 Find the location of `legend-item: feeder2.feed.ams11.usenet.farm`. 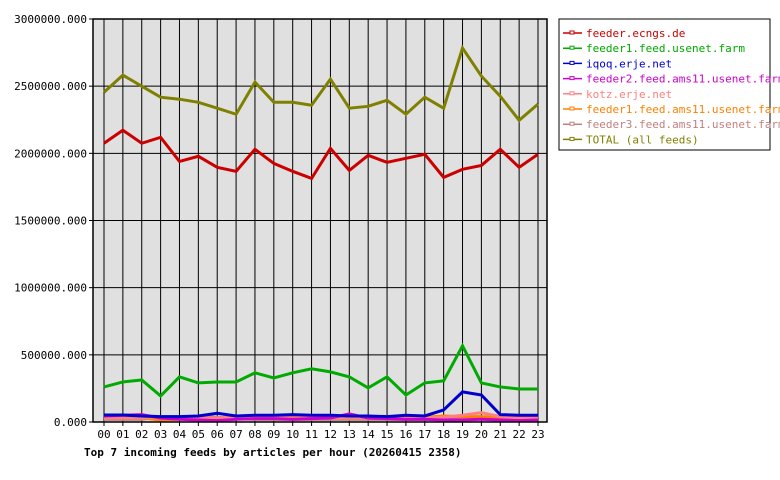

legend-item: feeder2.feed.ams11.usenet.farm is located at coordinates (671, 79).